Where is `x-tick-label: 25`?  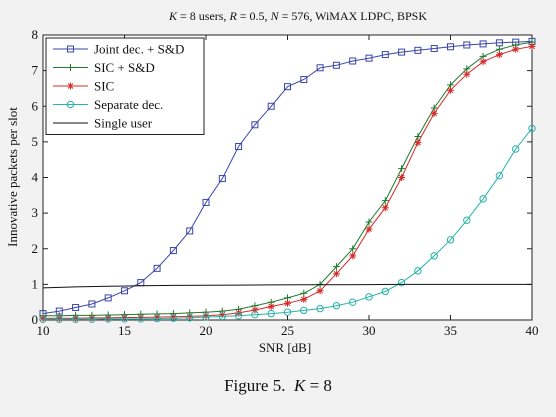
x-tick-label: 25 is located at coordinates (287, 330).